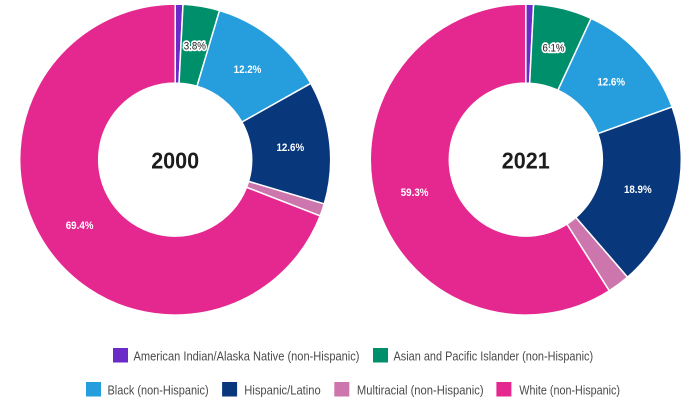 The width and height of the screenshot is (700, 405). I want to click on svg-text: White (non-Hispanic), so click(569, 389).